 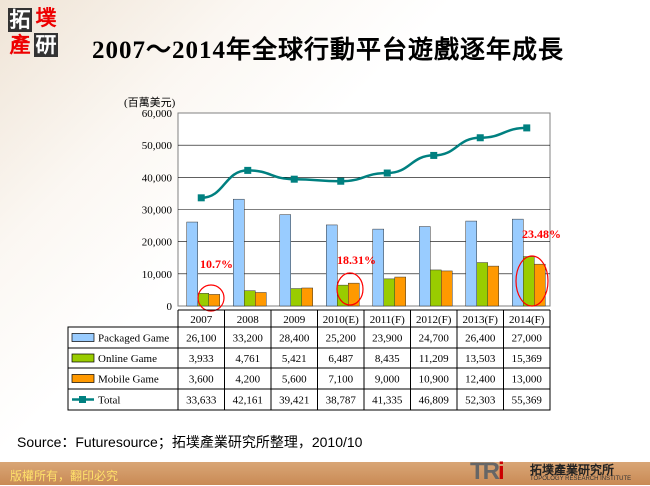 What do you see at coordinates (341, 401) in the screenshot?
I see `table-cell: 38,787` at bounding box center [341, 401].